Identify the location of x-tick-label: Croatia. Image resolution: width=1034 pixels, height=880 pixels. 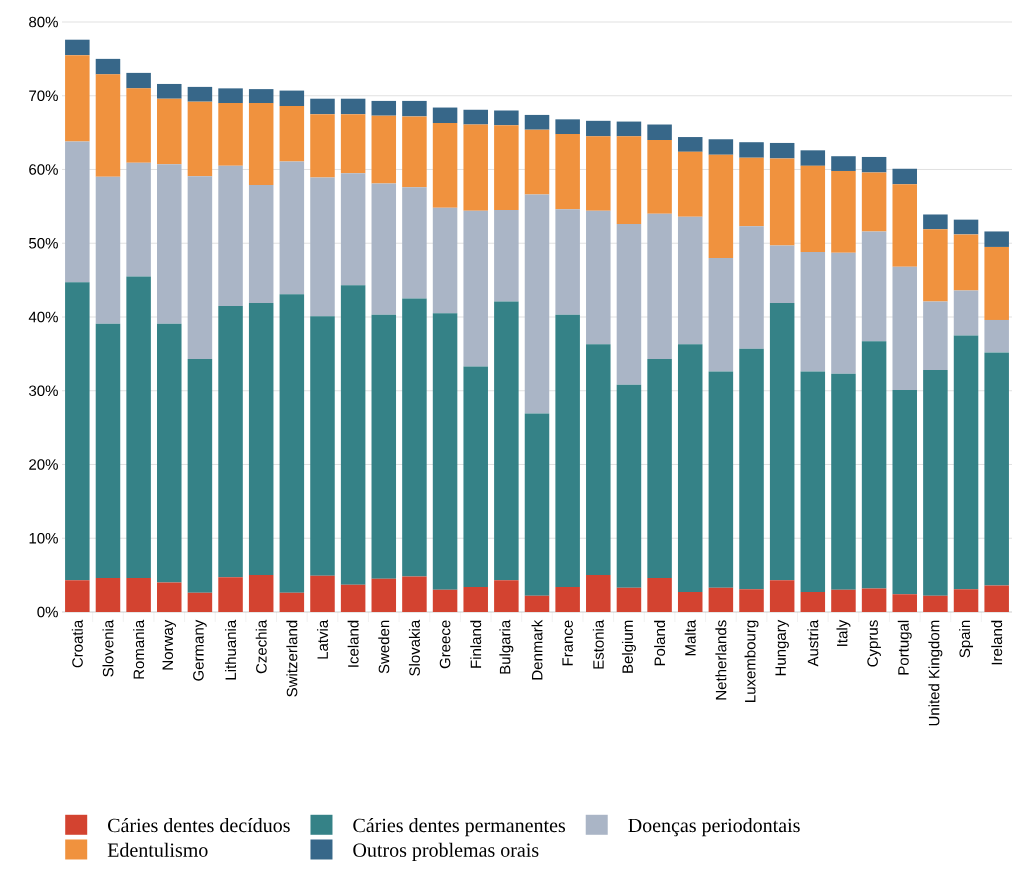
(77, 643).